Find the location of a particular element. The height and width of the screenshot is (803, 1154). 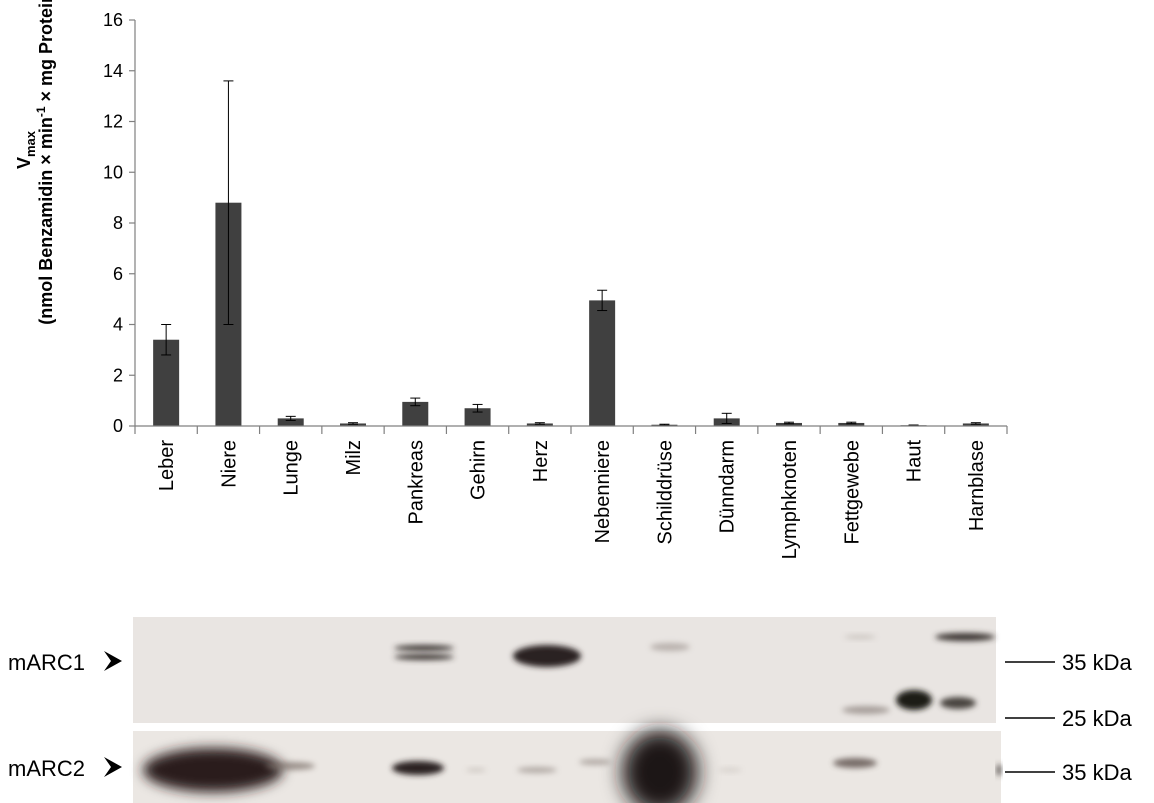

blot-marc1-arrow-icon is located at coordinates (113, 661).